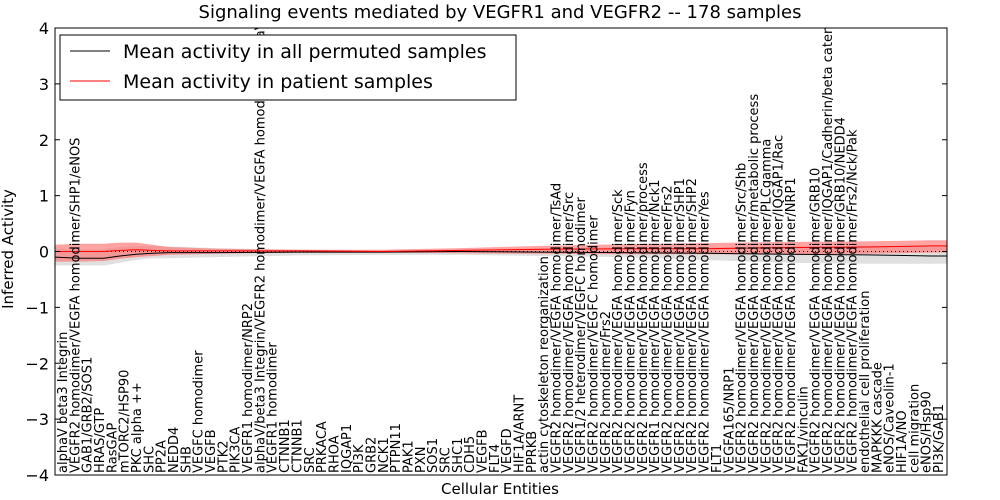  Describe the element at coordinates (902, 441) in the screenshot. I see `x-tick-label: HIF1A/NO` at that location.